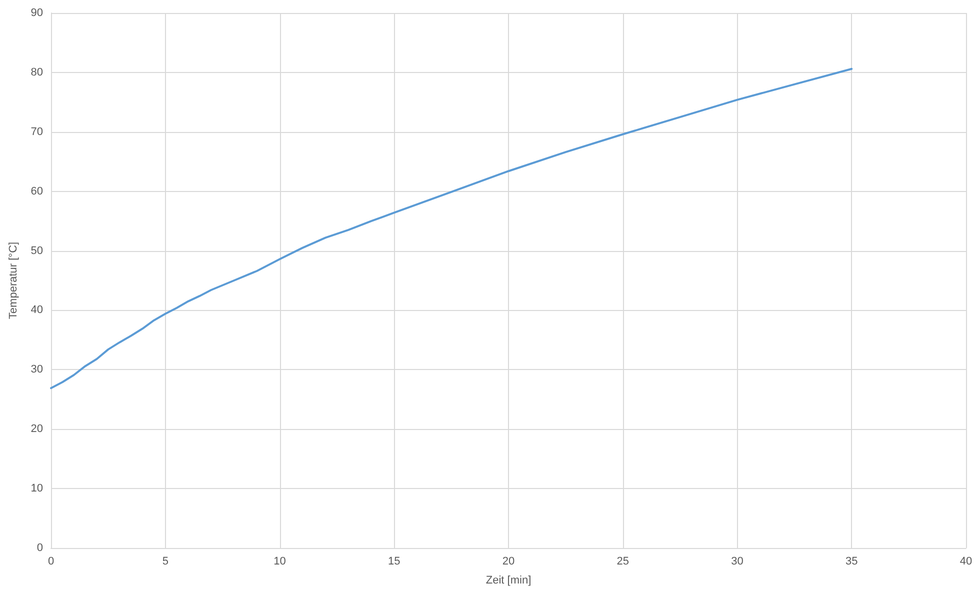 This screenshot has height=594, width=976. Describe the element at coordinates (14, 281) in the screenshot. I see `y-axis-title: Temperatur [°C]` at that location.